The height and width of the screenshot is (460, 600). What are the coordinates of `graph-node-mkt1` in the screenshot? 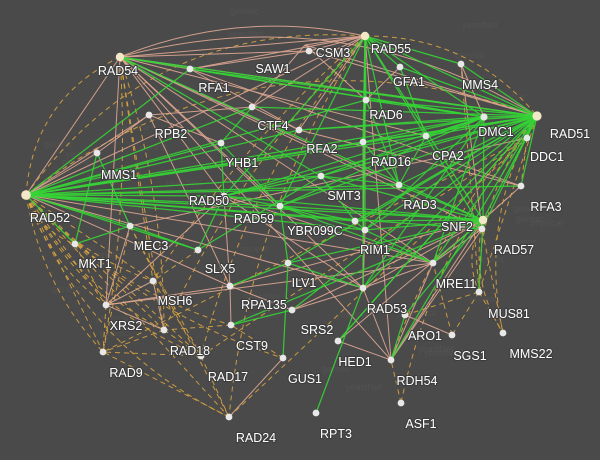 It's located at (75, 244).